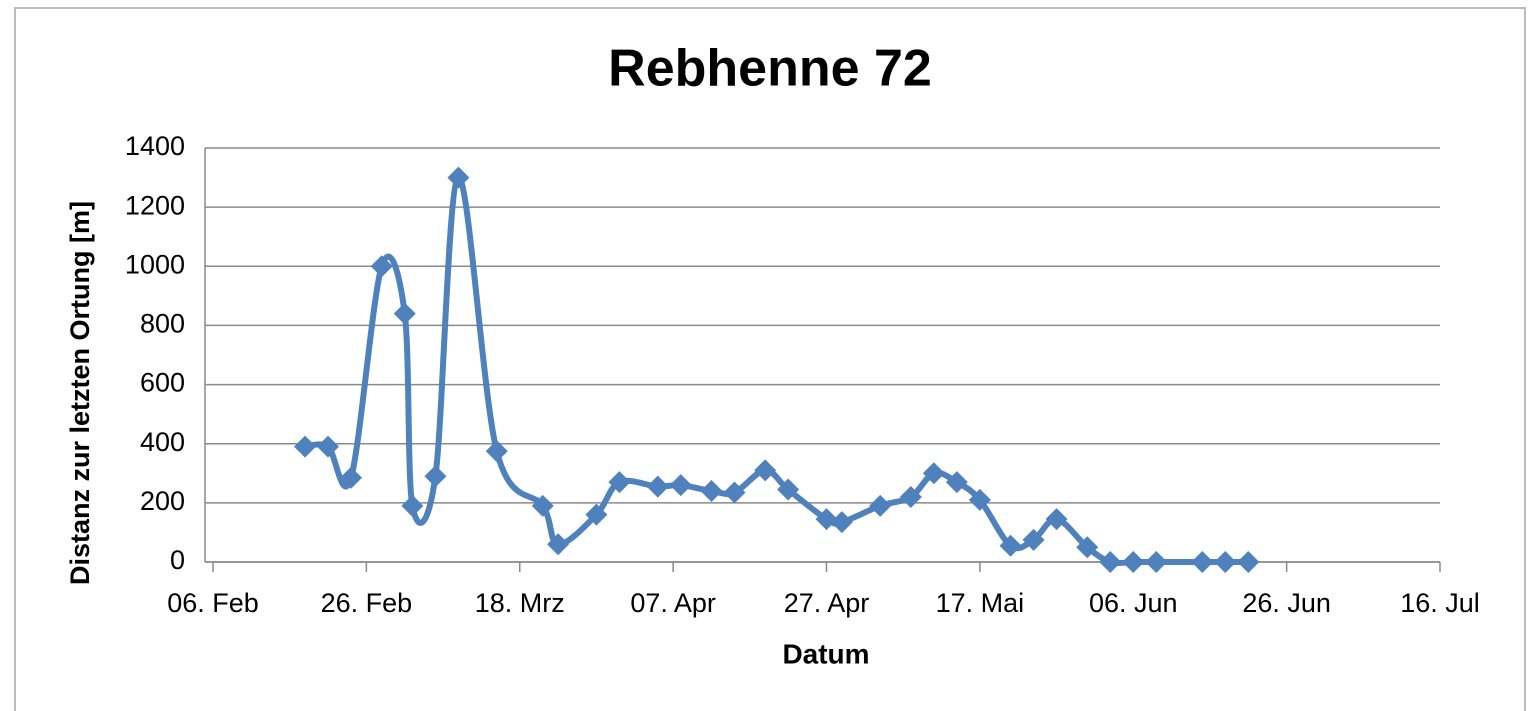 This screenshot has height=711, width=1531. What do you see at coordinates (825, 653) in the screenshot?
I see `x-axis-label: Datum` at bounding box center [825, 653].